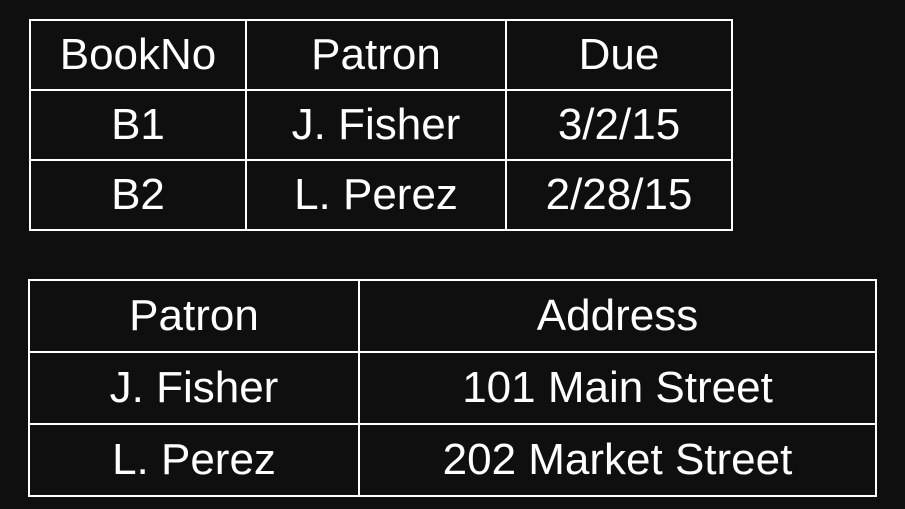 The height and width of the screenshot is (509, 905). What do you see at coordinates (138, 195) in the screenshot?
I see `cell-bookno: B2` at bounding box center [138, 195].